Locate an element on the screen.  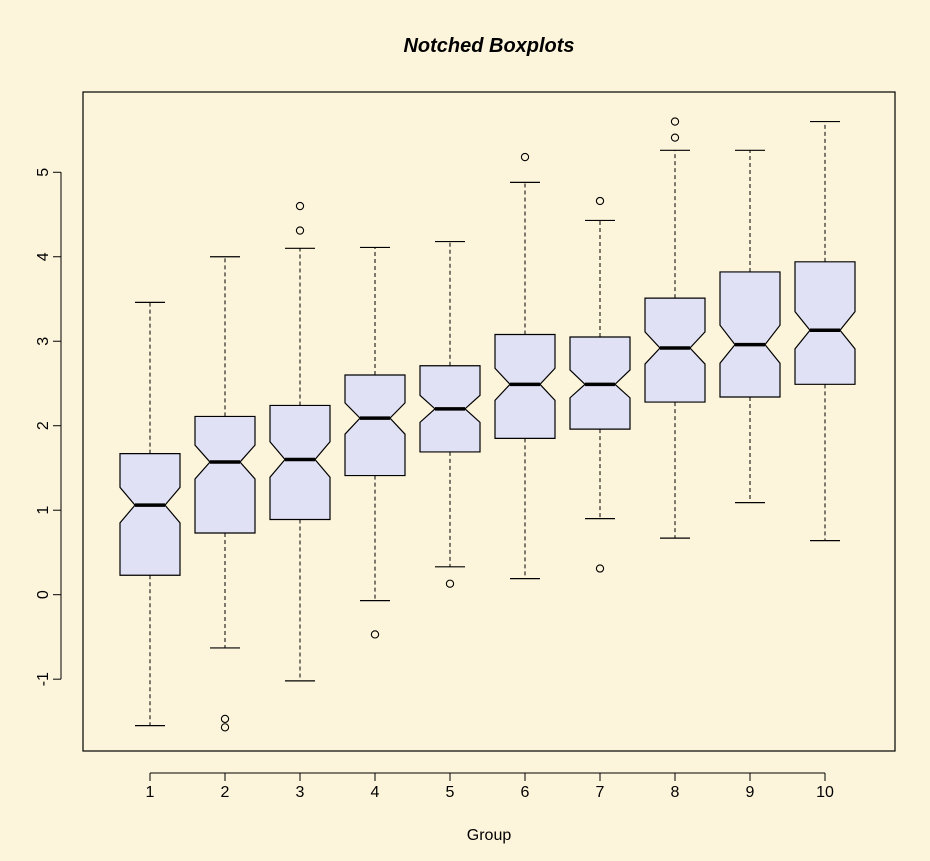
x-axis: 1 2 3 4 5 6 7 8 9 10 is located at coordinates (490, 786).